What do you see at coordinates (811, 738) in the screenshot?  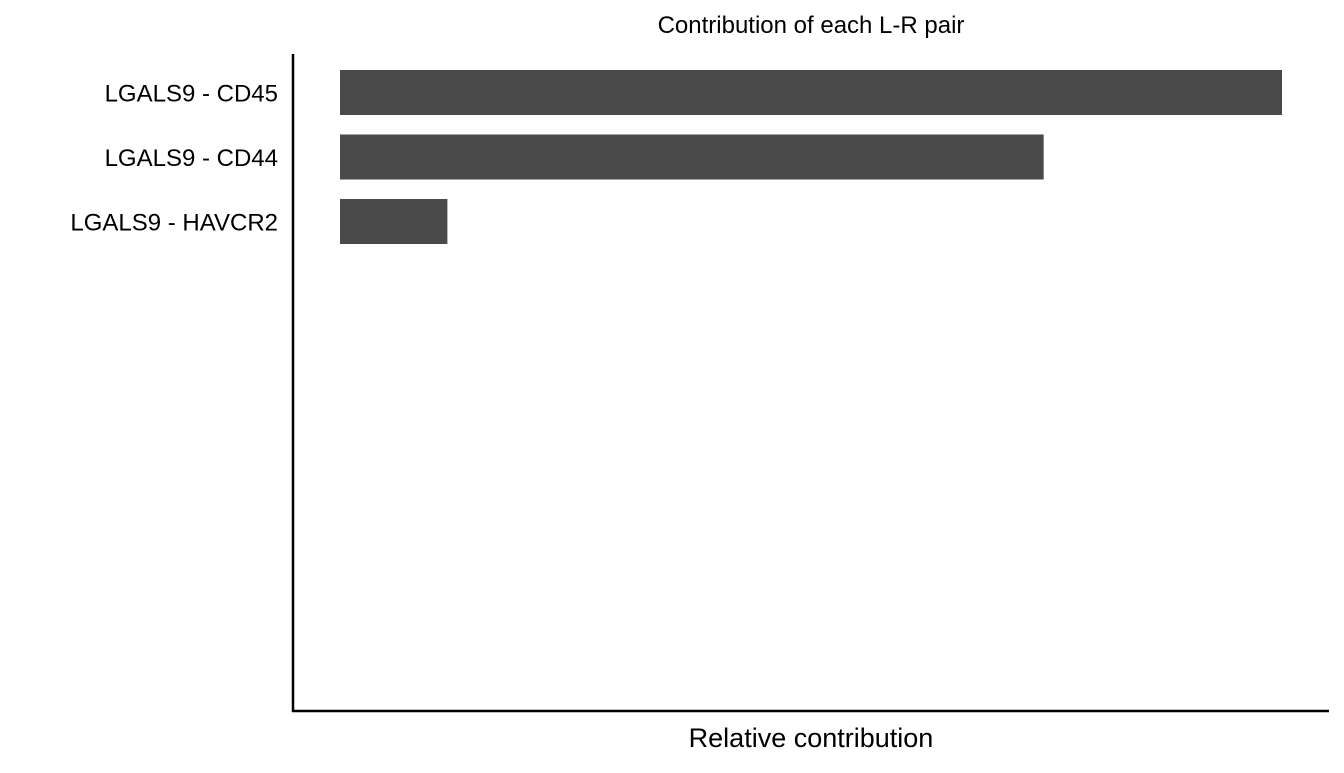 I see `x-axis-label: Relative contribution` at bounding box center [811, 738].